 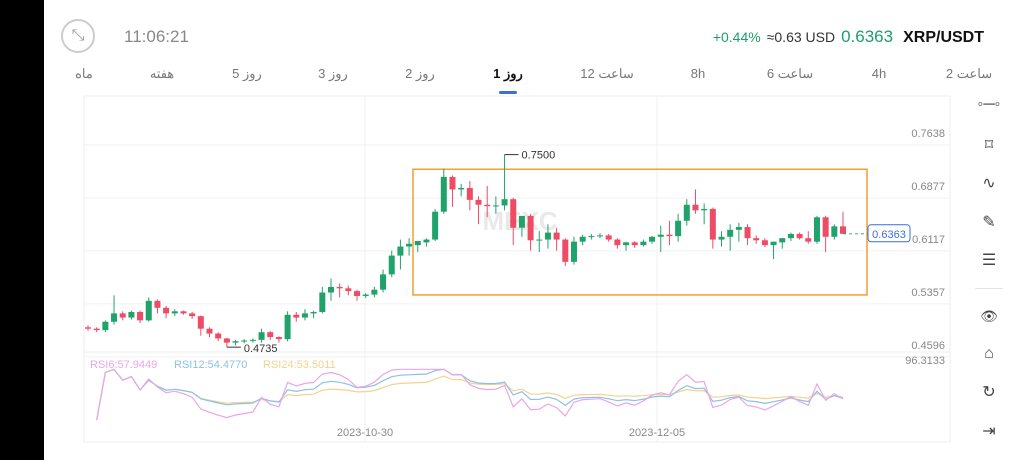 I want to click on indicator-settings-icon: ☰, so click(x=989, y=260).